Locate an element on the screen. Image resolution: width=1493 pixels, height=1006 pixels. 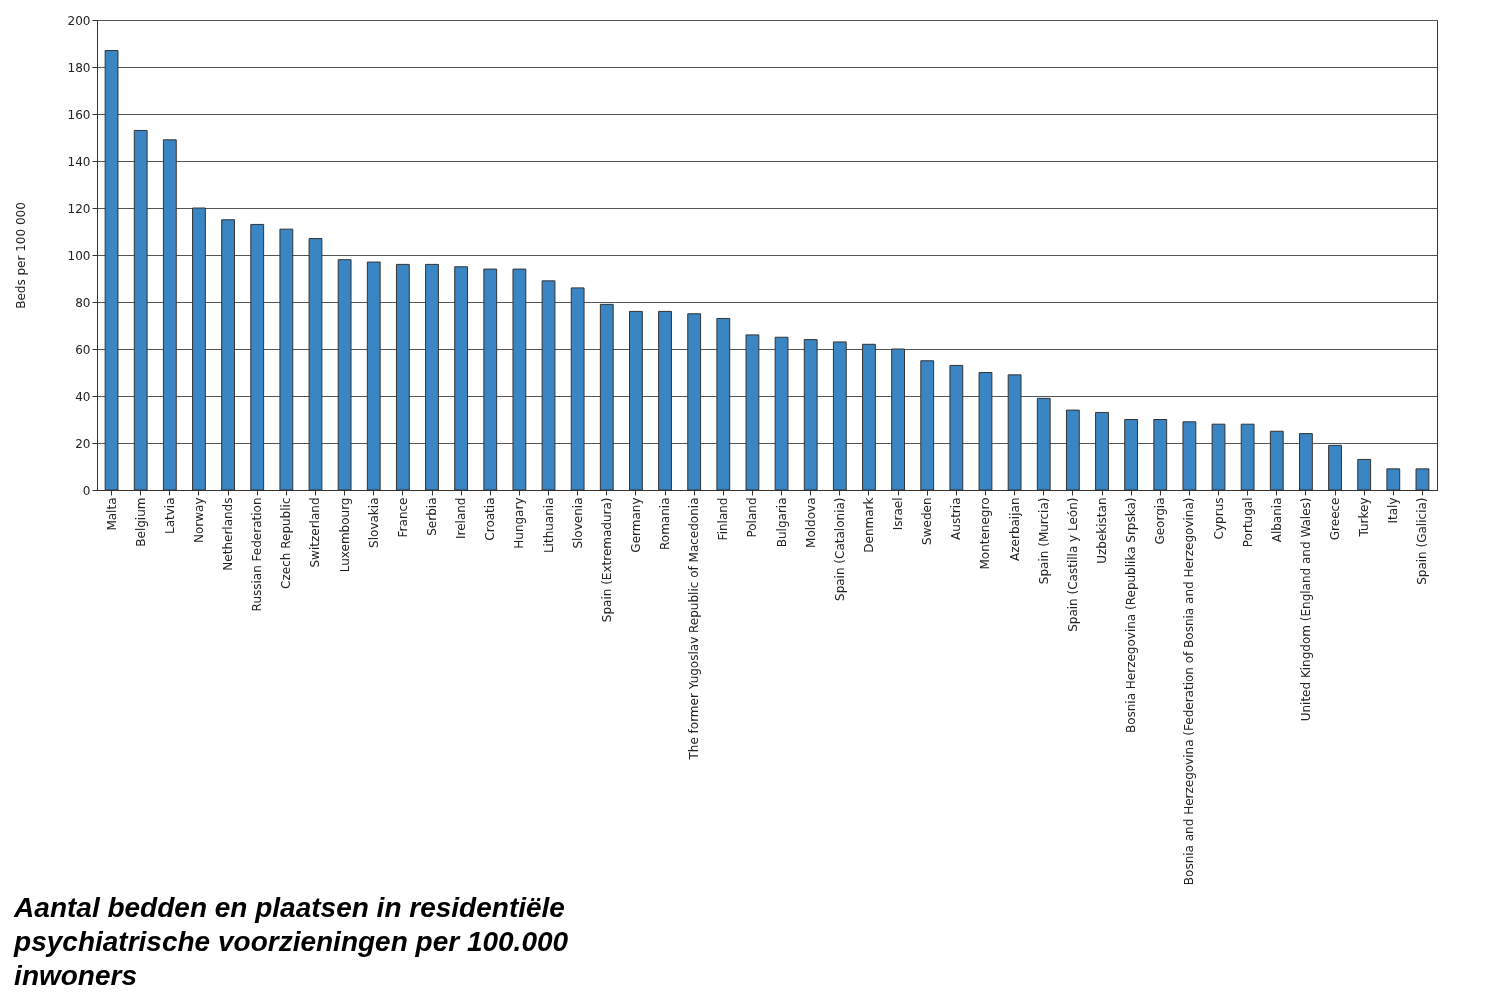
x-tick-label: Malta is located at coordinates (111, 514).